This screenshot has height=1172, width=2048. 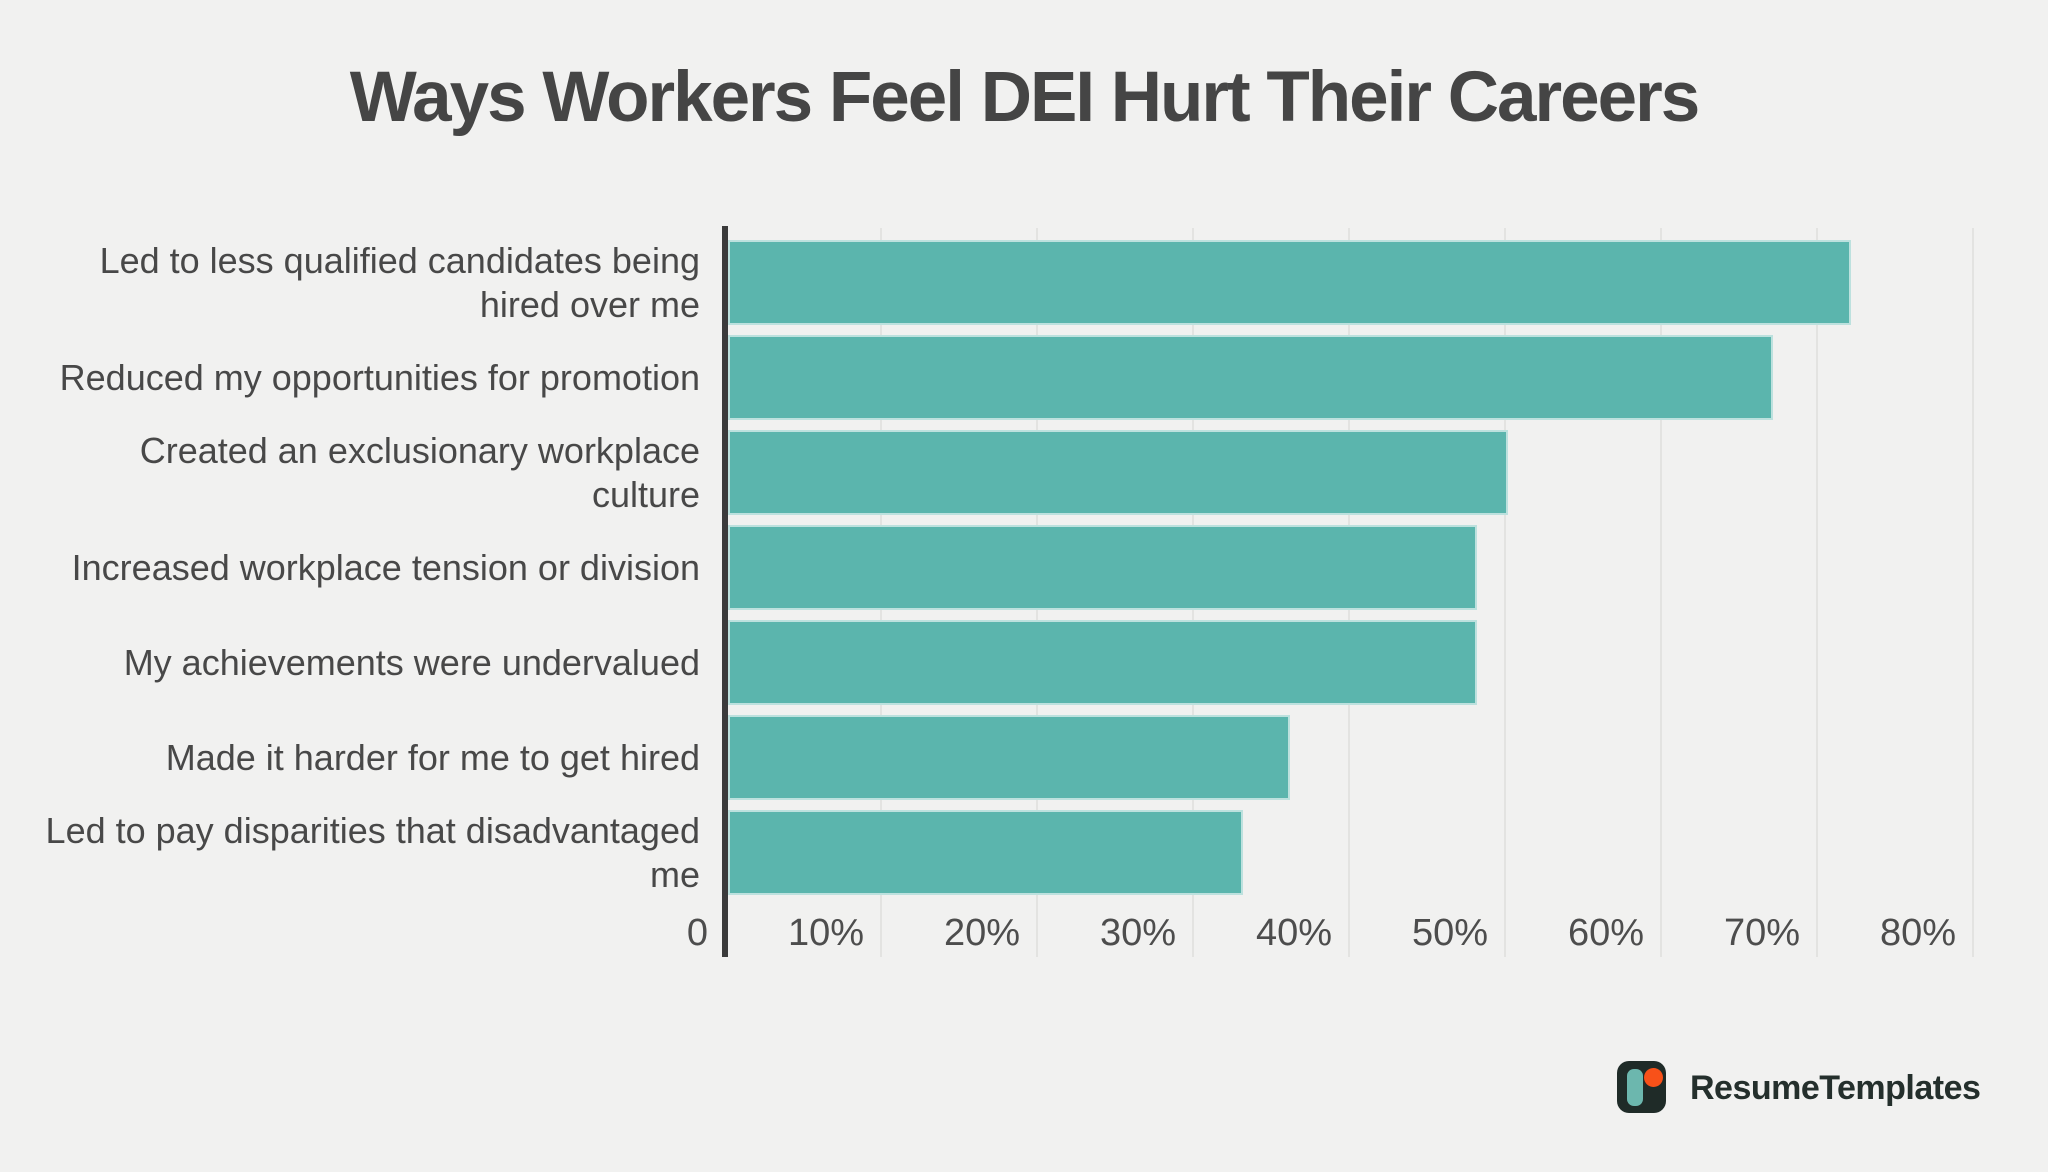 I want to click on bar-row: Created an exclusionary workplace culture, so click(x=1024, y=472).